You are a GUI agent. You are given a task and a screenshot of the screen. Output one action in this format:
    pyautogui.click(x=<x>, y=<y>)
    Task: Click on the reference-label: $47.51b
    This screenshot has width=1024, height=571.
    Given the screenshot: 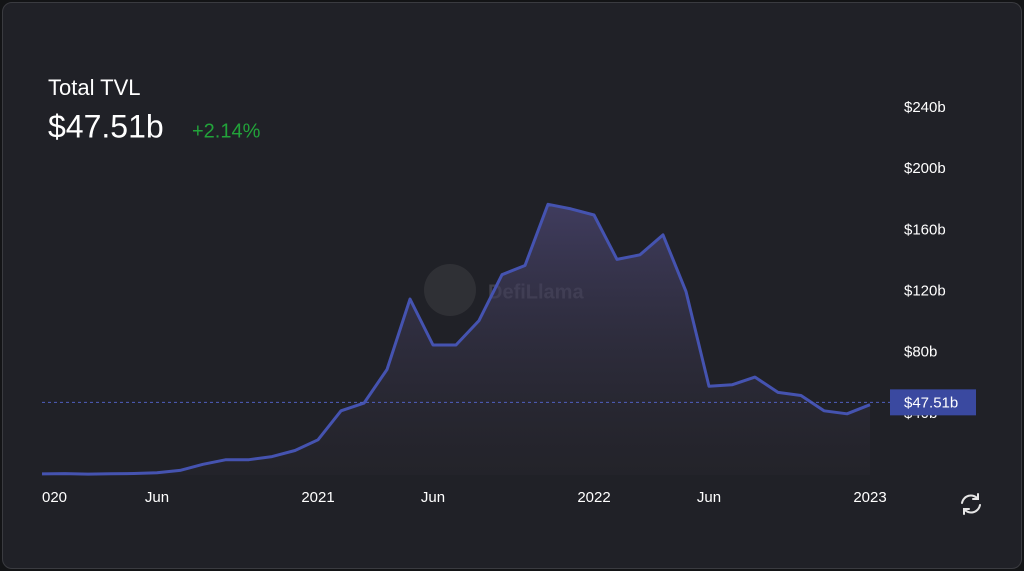 What is the action you would take?
    pyautogui.click(x=931, y=402)
    